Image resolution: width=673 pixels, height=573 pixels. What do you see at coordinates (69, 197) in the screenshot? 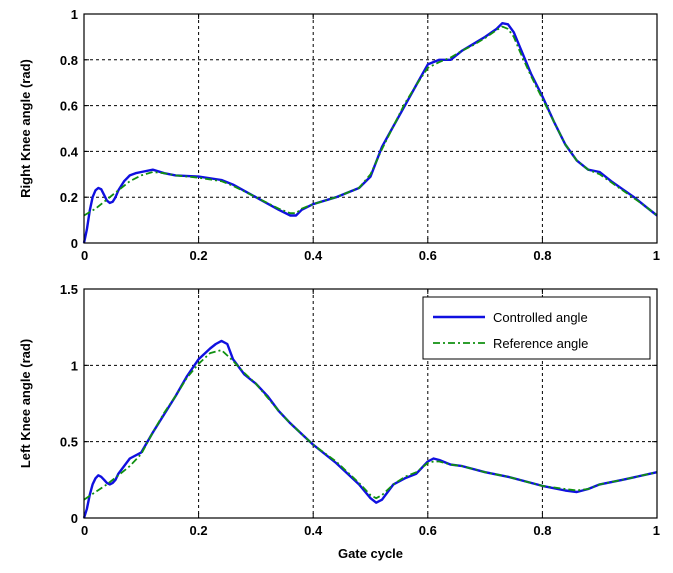
I see `y-tick-label: 0.2` at bounding box center [69, 197].